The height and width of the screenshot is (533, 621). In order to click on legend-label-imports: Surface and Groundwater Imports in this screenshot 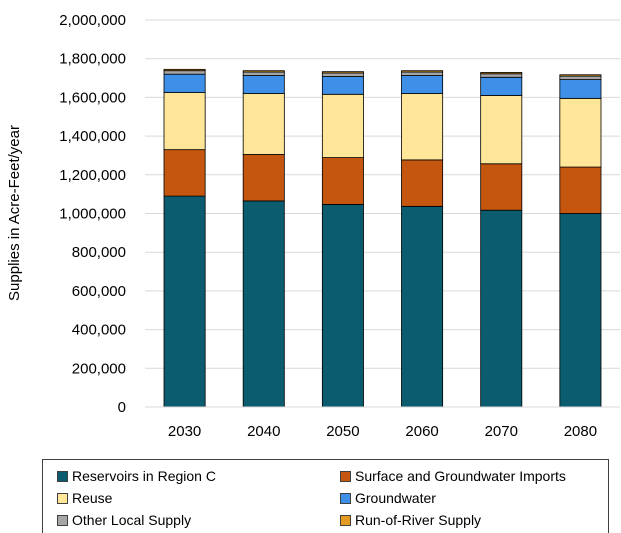, I will do `click(460, 476)`.